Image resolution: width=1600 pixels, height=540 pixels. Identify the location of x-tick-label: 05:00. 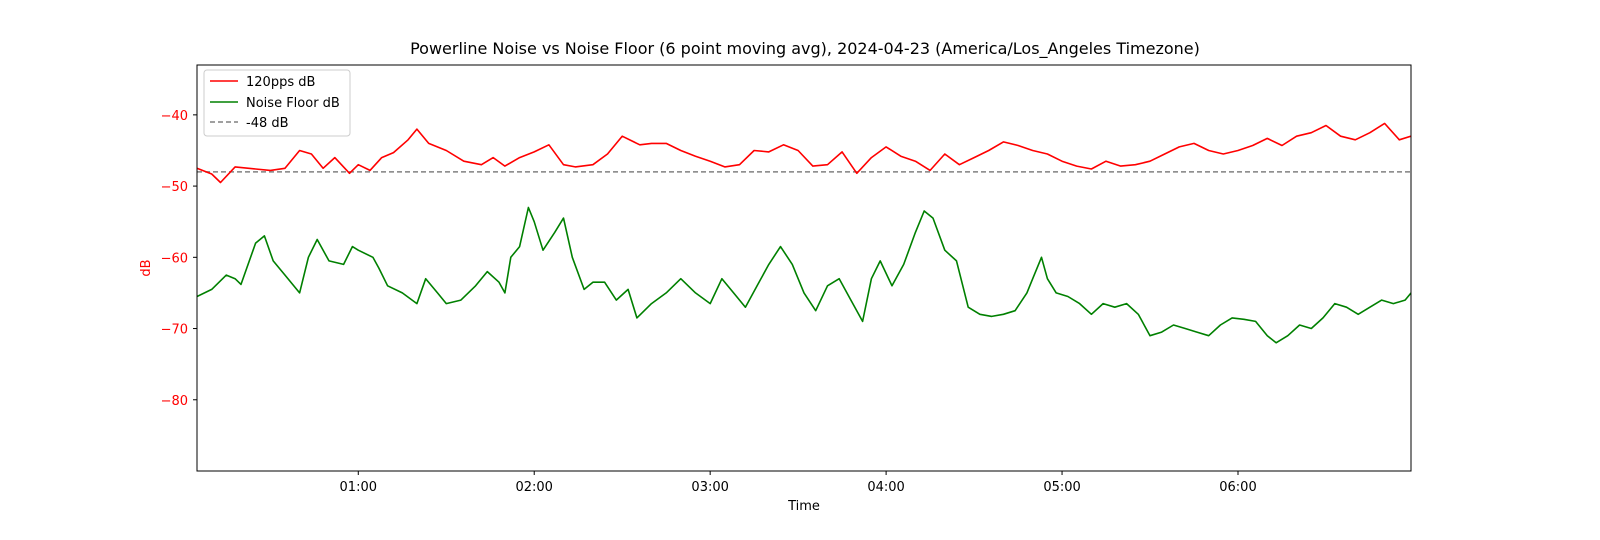
(1061, 487).